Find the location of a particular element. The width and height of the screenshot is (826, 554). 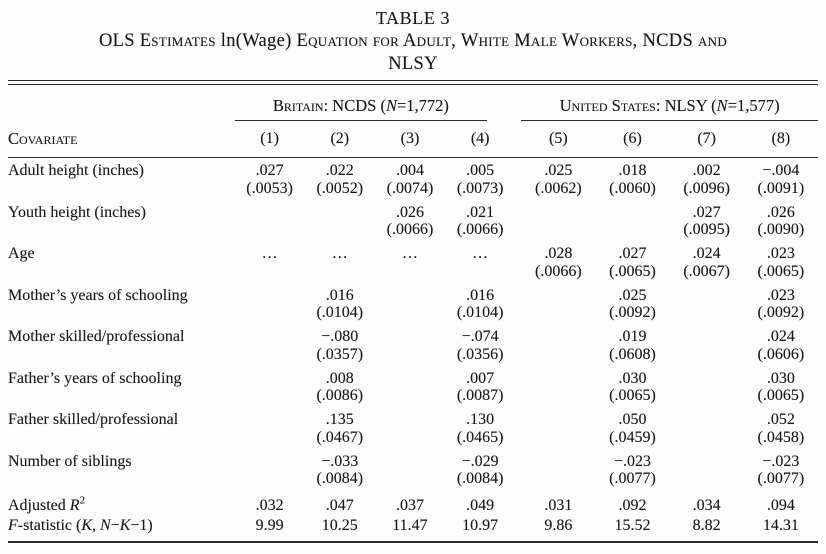

summary-value-cell: .037 is located at coordinates (409, 505).